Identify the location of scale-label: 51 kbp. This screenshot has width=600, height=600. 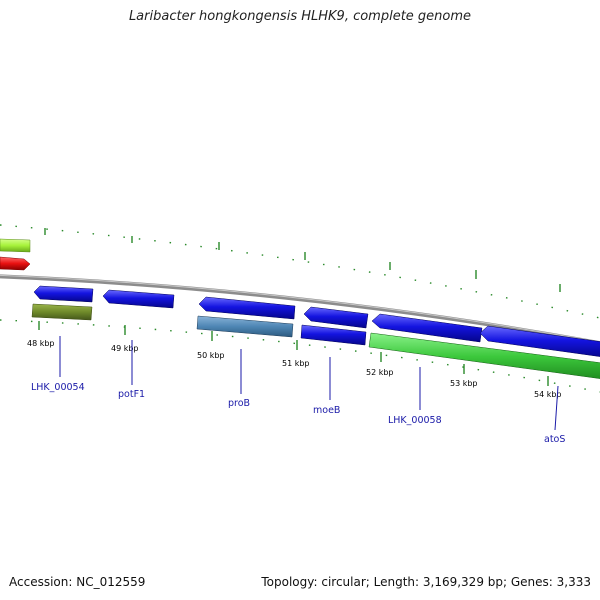
(296, 363).